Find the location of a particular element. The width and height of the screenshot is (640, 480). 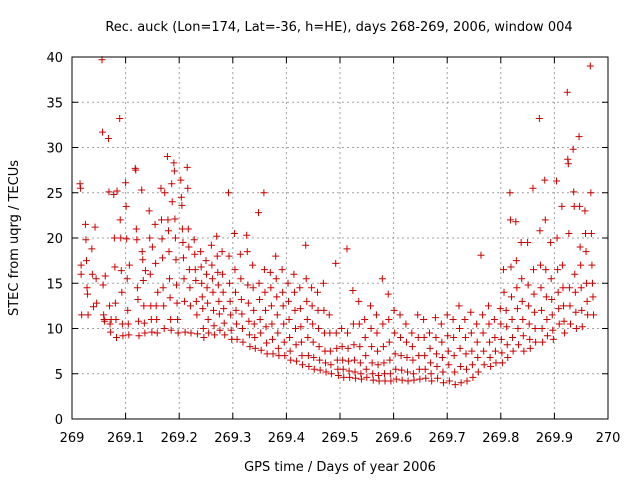

y-tick-label: 35 is located at coordinates (54, 103).